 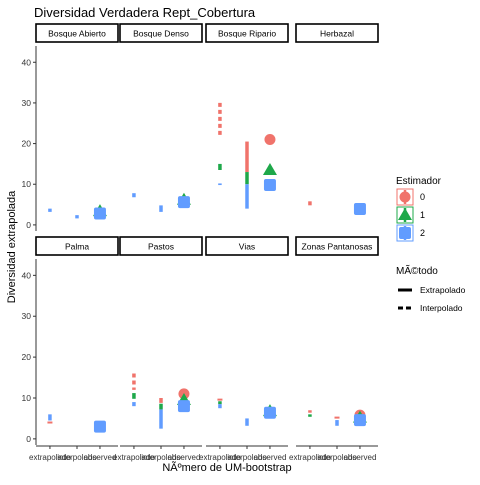 What do you see at coordinates (417, 270) in the screenshot?
I see `legend-title-metodo: MÃ©todo` at bounding box center [417, 270].